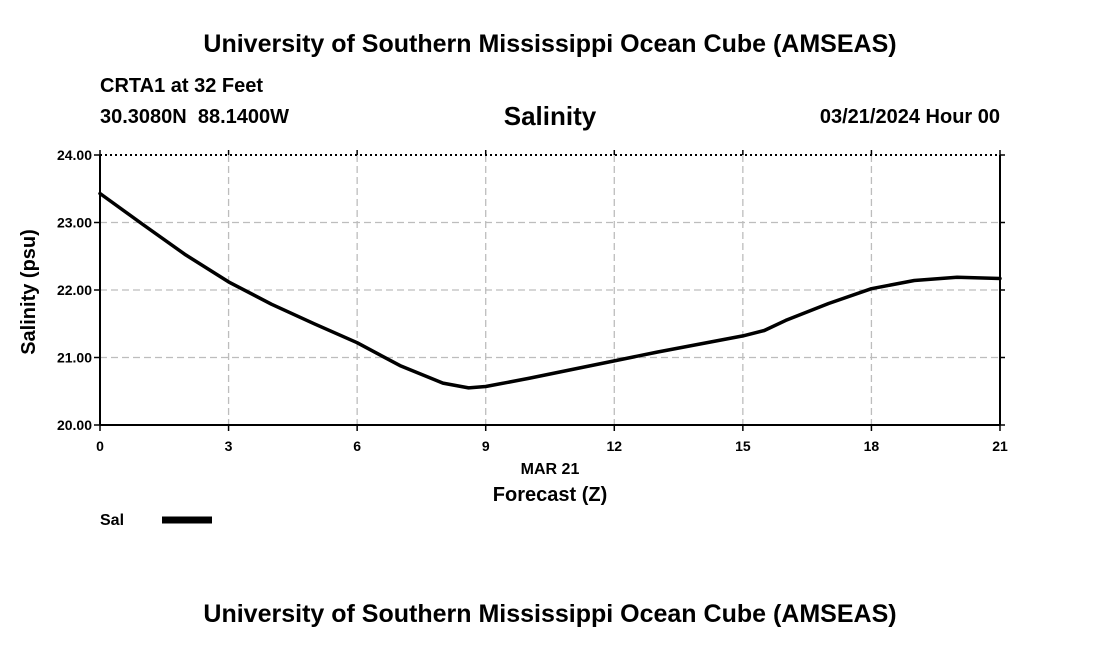  I want to click on plot-title: Salinity, so click(550, 116).